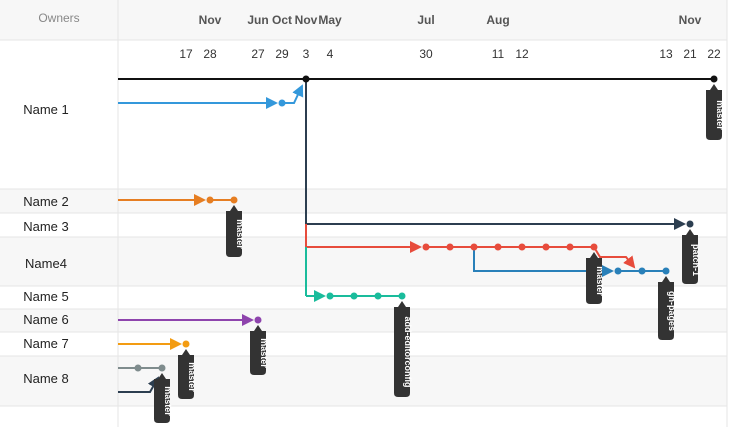  Describe the element at coordinates (425, 20) in the screenshot. I see `month-label: Jul` at that location.